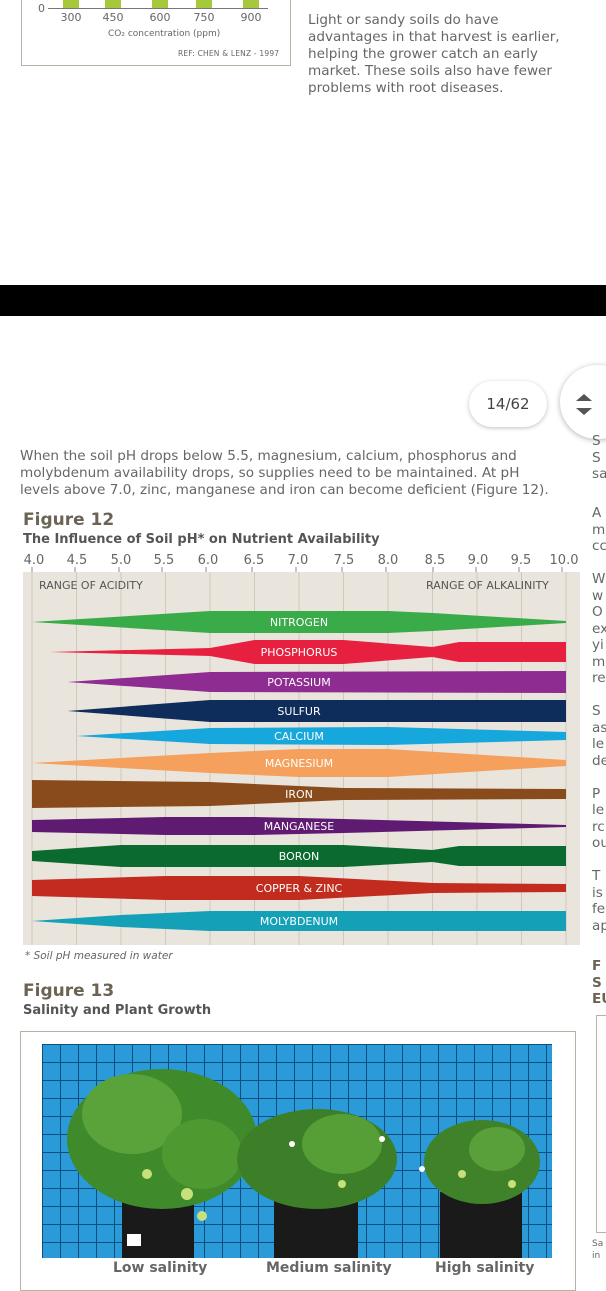  I want to click on nutrient-label: MOLYBDENUM, so click(299, 921).